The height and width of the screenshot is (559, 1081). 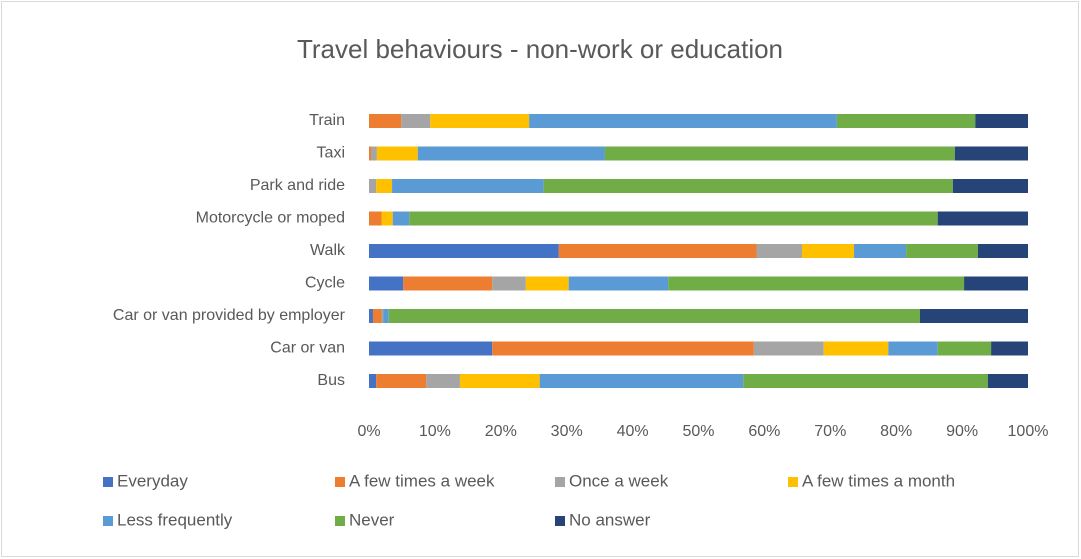 I want to click on y-tick-label: Train, so click(x=327, y=120).